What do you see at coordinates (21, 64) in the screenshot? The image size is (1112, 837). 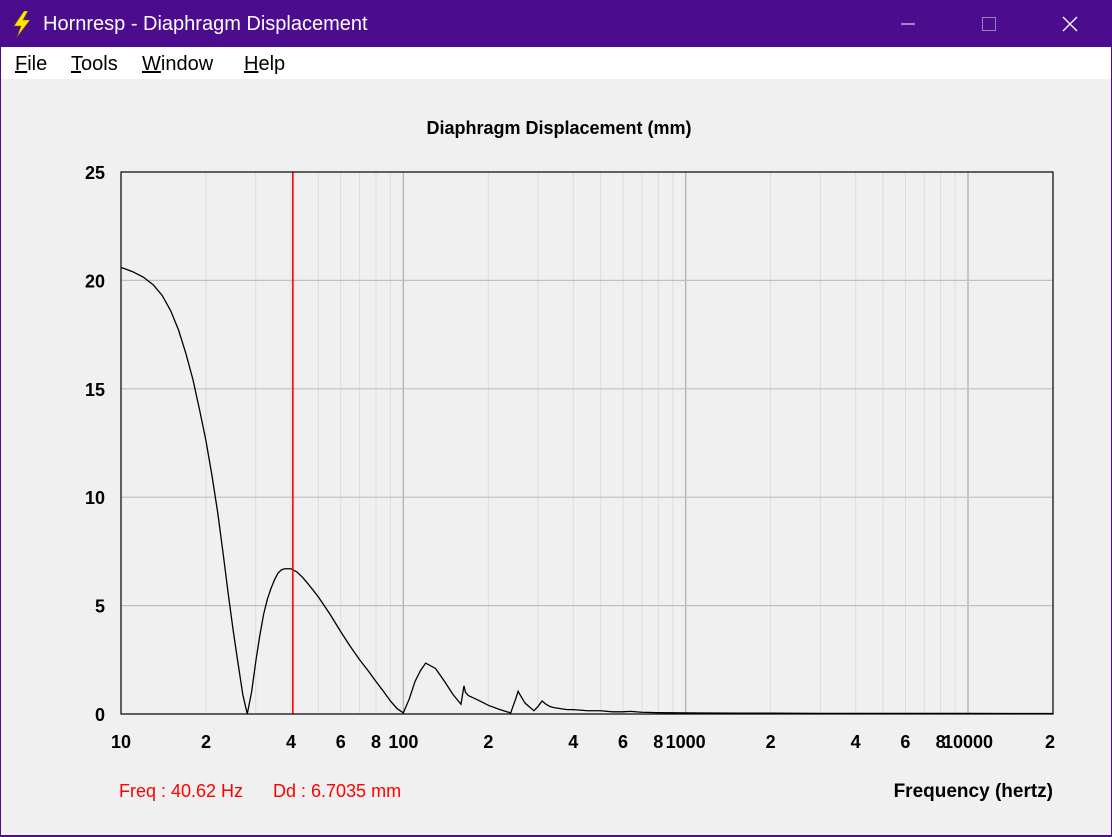 I see `menu-file-mnemonic: F` at bounding box center [21, 64].